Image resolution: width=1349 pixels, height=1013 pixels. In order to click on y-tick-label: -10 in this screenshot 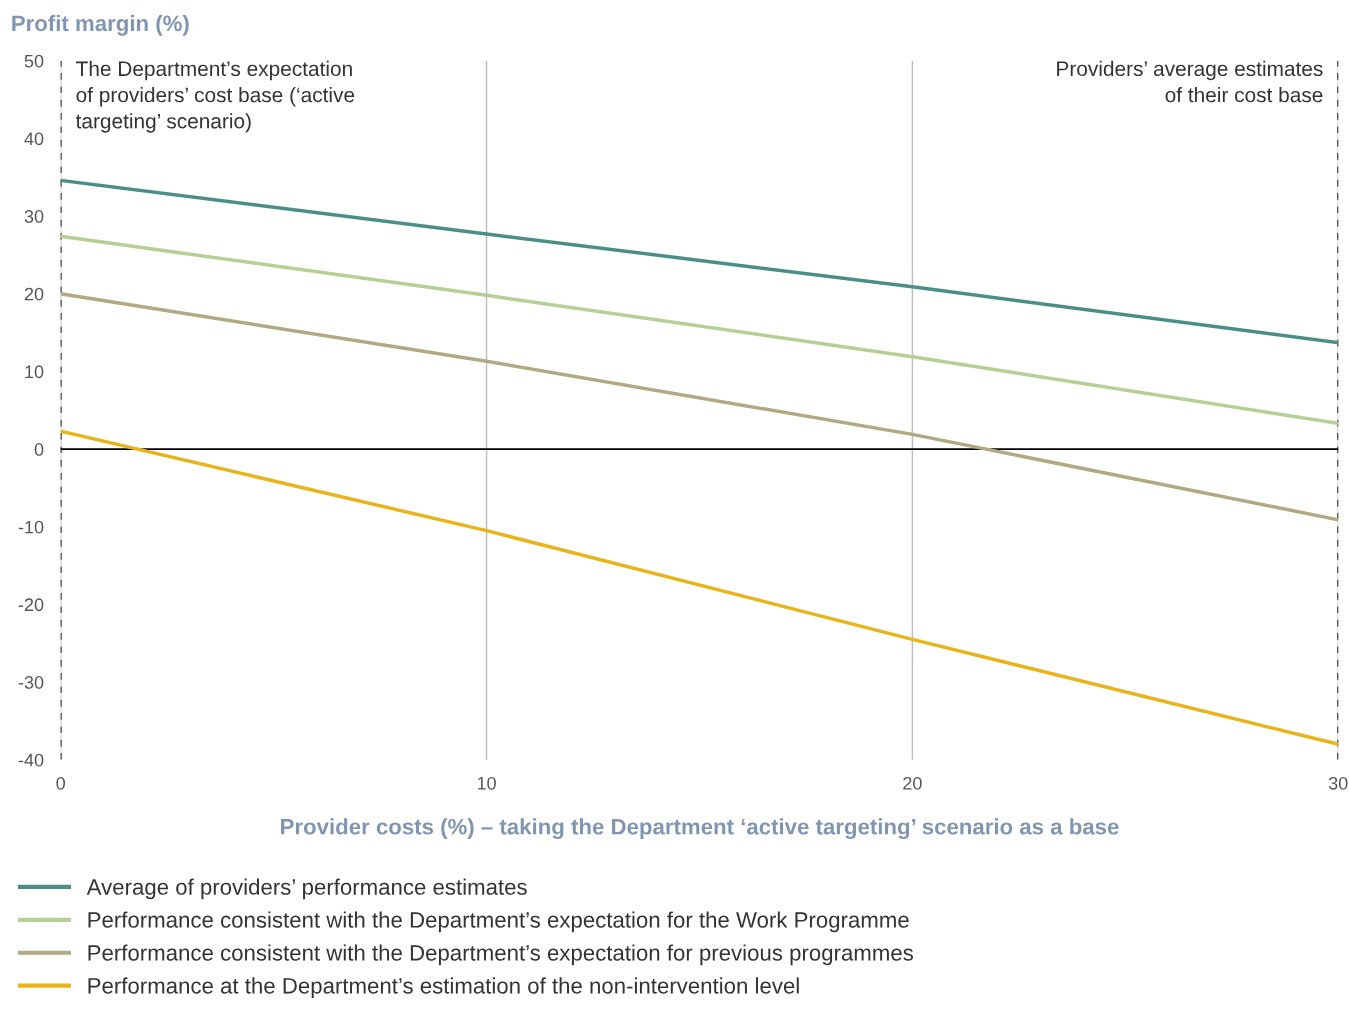, I will do `click(31, 527)`.